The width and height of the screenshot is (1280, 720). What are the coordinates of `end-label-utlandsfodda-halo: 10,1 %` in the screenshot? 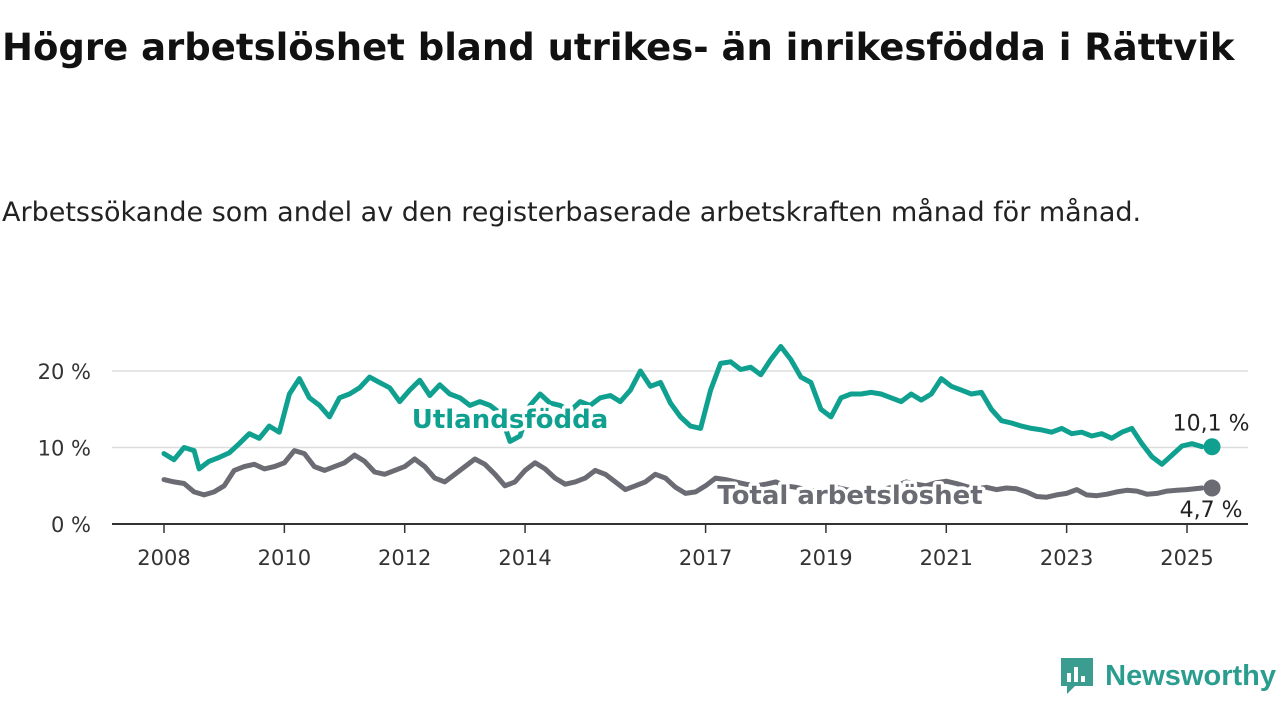 It's located at (1211, 424).